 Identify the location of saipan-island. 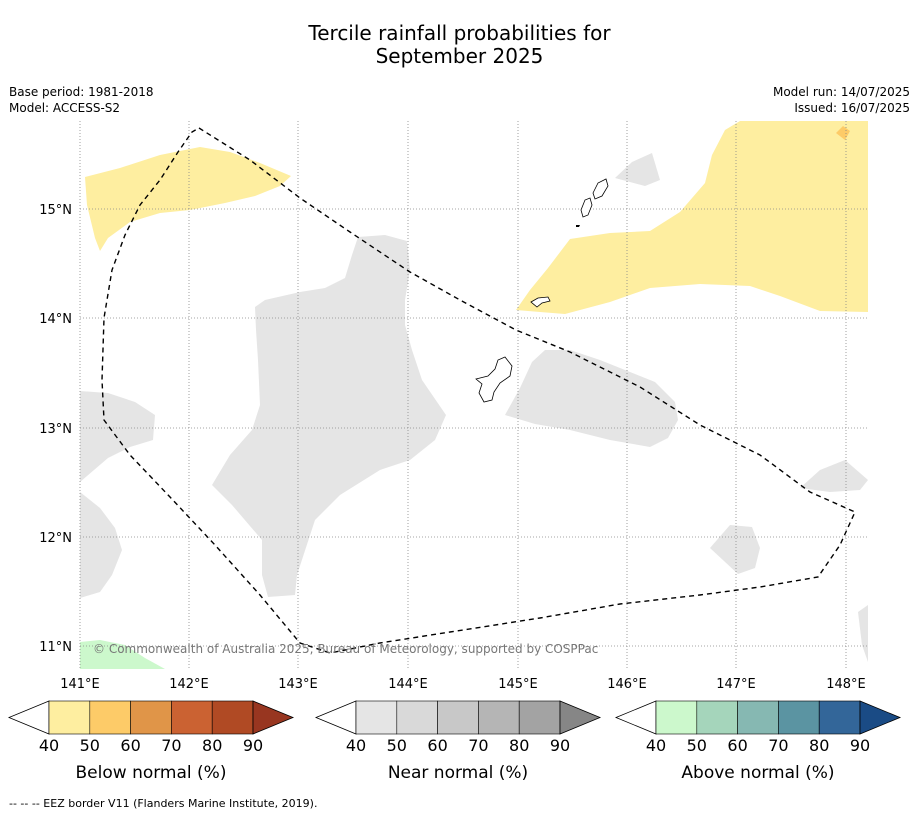
(600, 189).